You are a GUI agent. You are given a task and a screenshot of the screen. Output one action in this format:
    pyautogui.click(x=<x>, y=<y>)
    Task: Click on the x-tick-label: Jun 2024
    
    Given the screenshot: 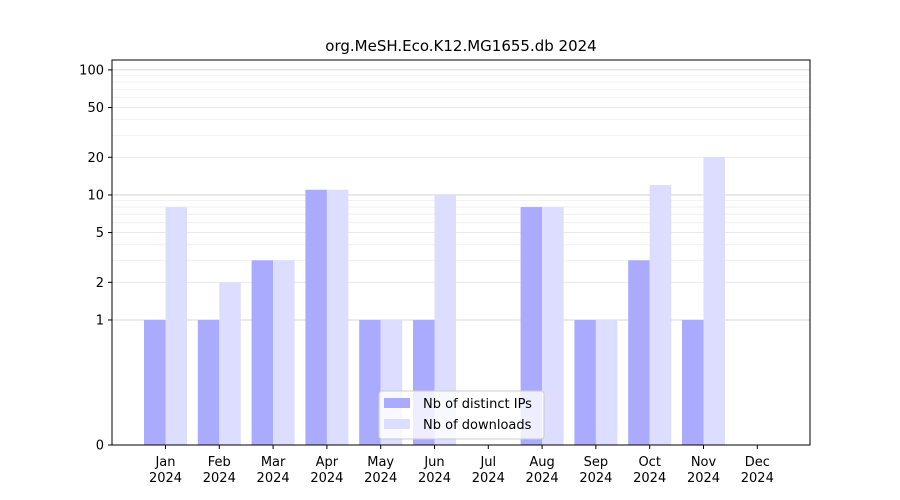 What is the action you would take?
    pyautogui.click(x=434, y=470)
    